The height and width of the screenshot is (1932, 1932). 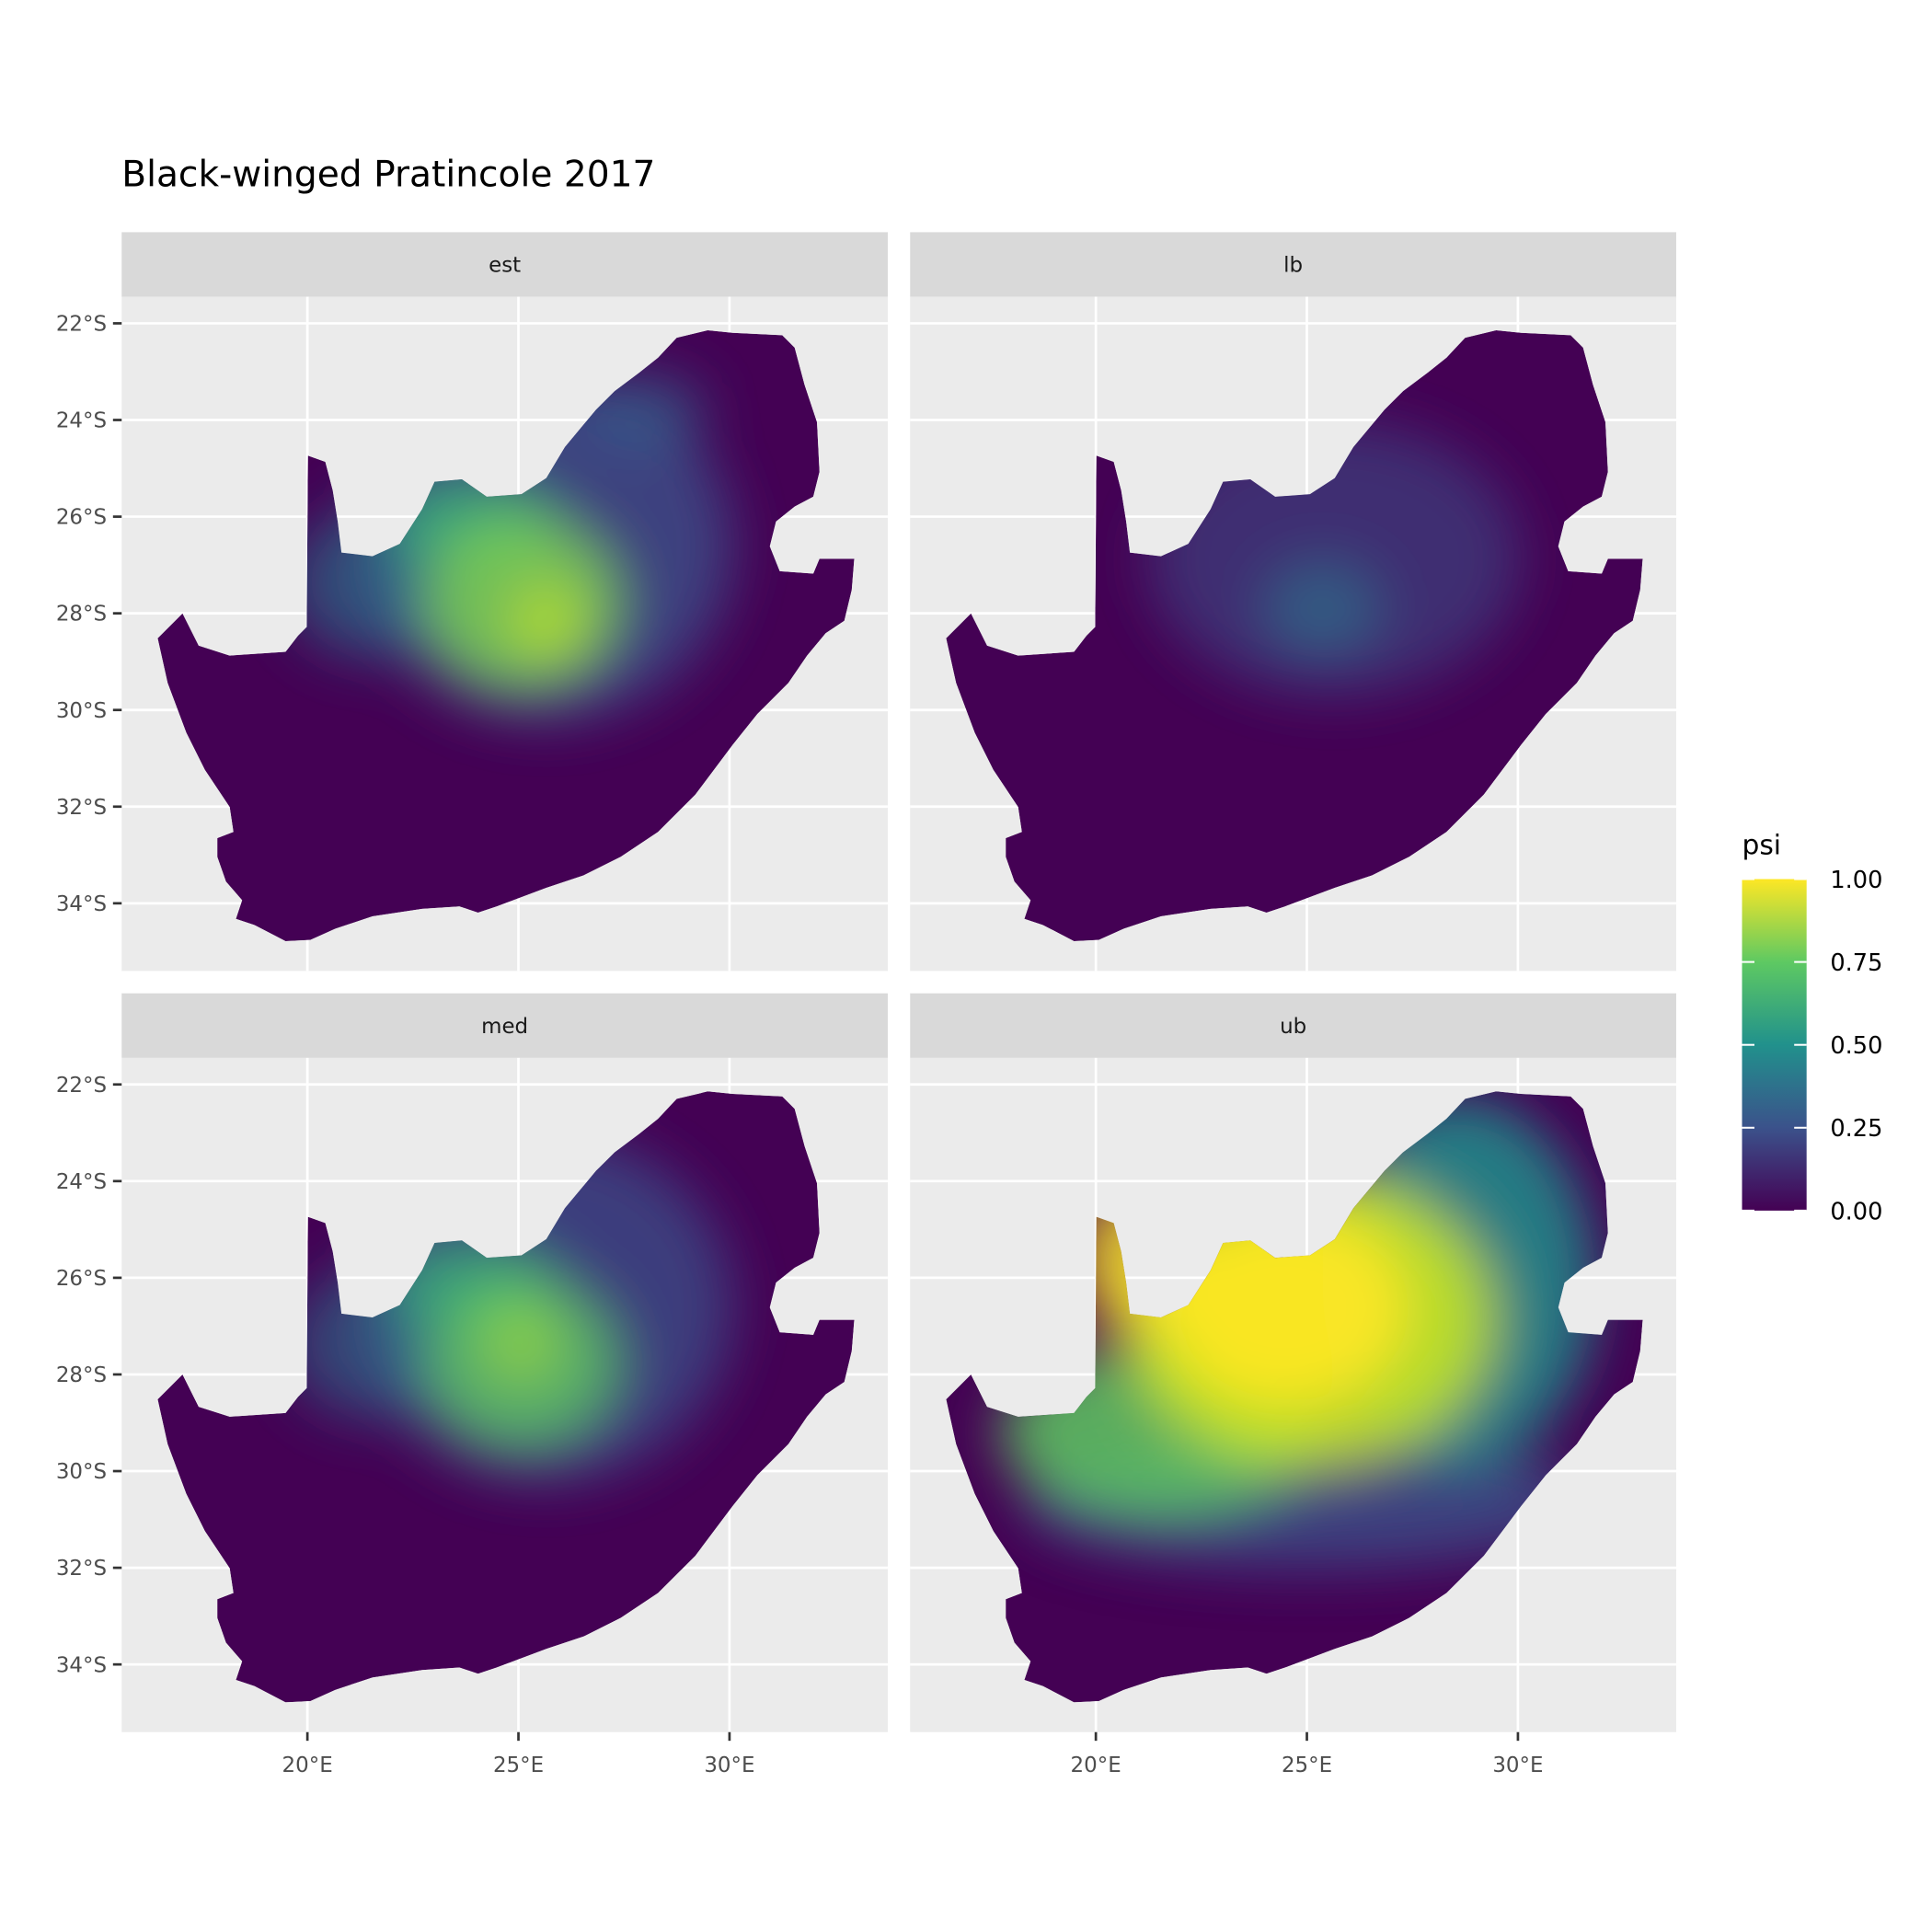 I want to click on legend-tick-label: 0.75, so click(x=1856, y=963).